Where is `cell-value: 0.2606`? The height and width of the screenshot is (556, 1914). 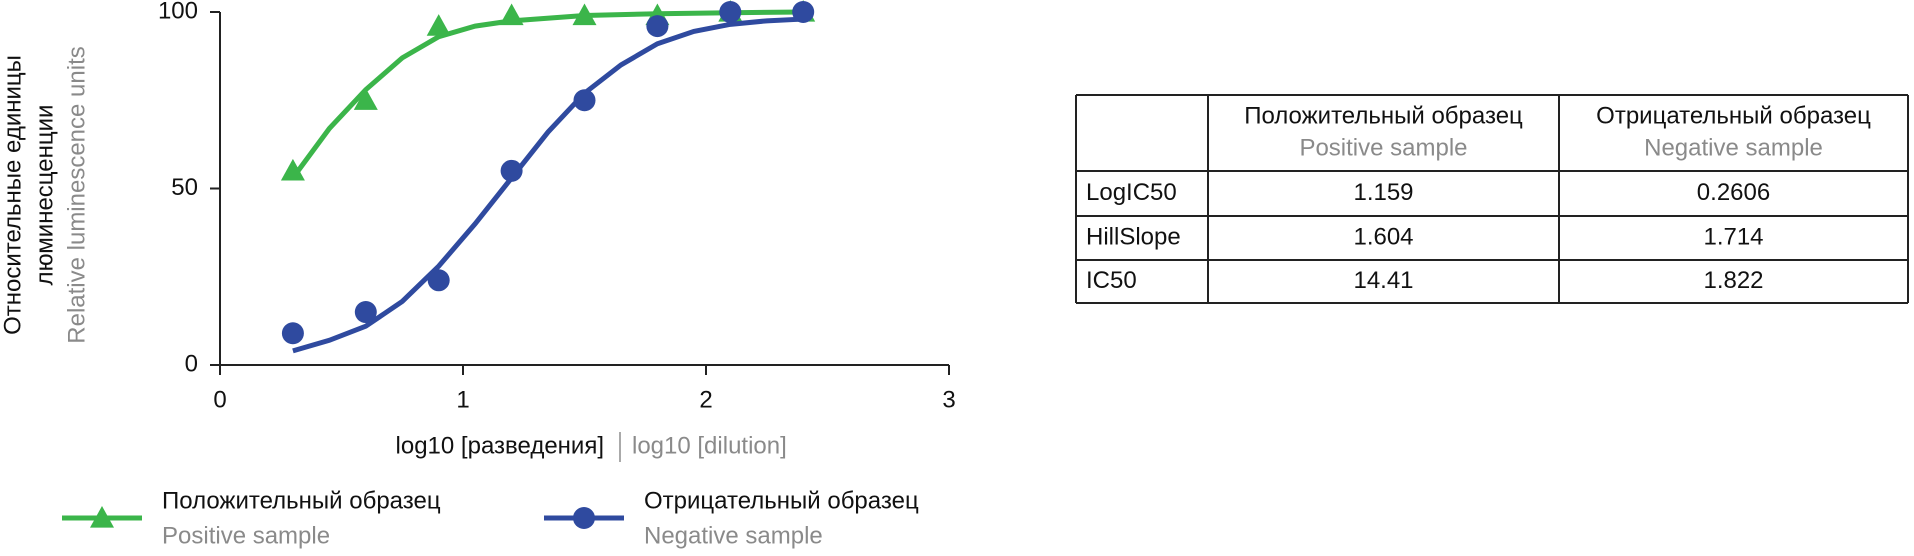 cell-value: 0.2606 is located at coordinates (1733, 192).